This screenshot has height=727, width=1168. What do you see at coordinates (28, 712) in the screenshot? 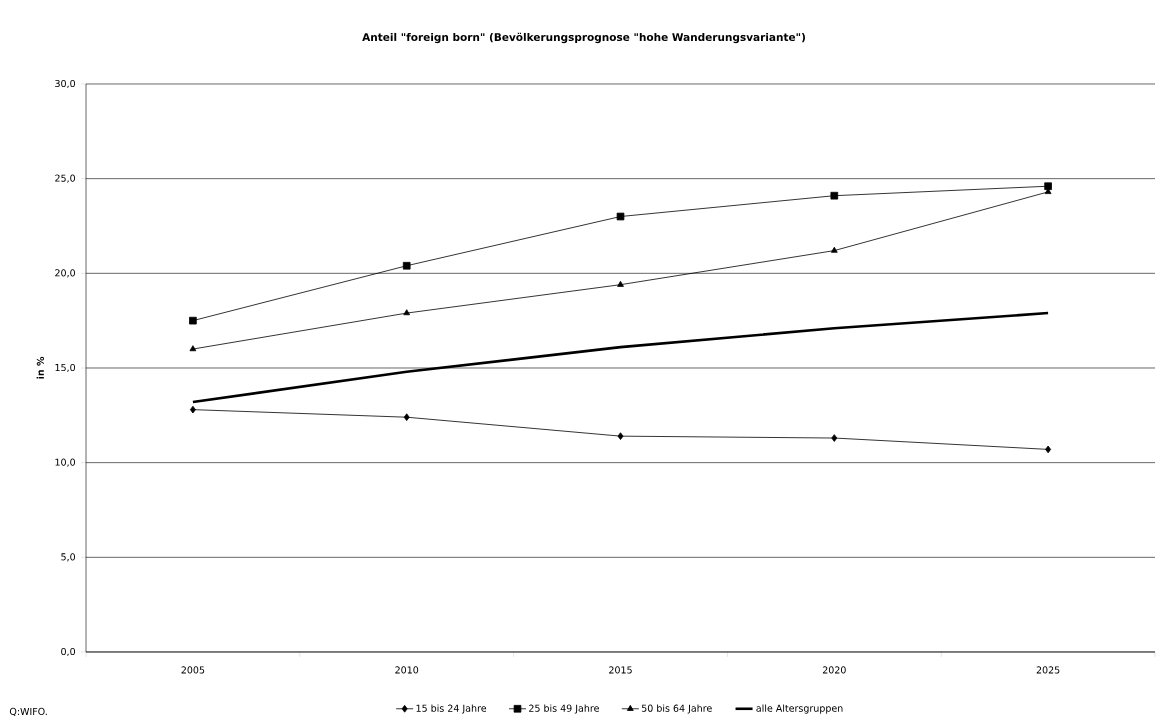
I see `text: Q:WIFO.` at bounding box center [28, 712].